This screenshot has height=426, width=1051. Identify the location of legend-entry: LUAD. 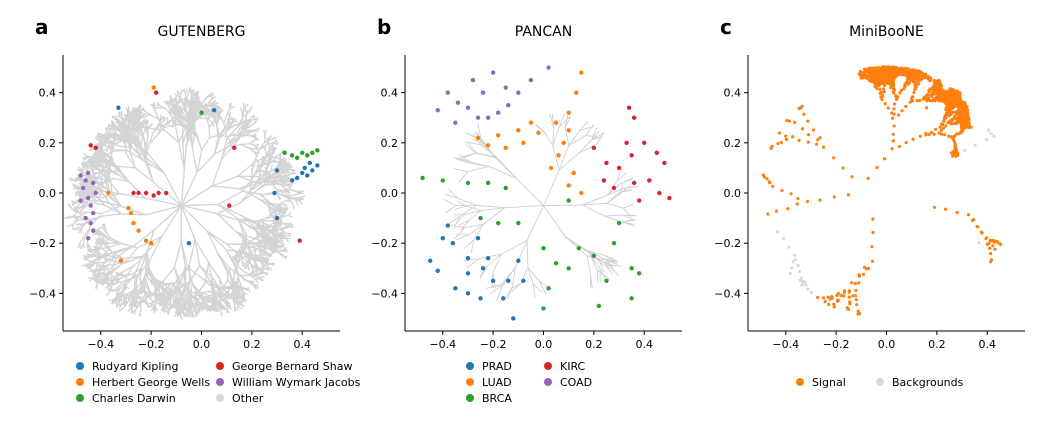
(489, 382).